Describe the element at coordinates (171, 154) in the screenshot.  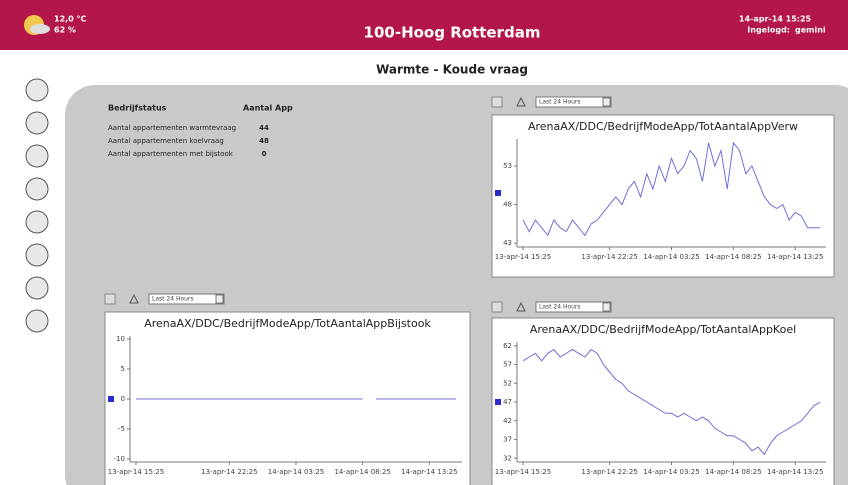
I see `status-label: Aantal appartementen met bijstook` at that location.